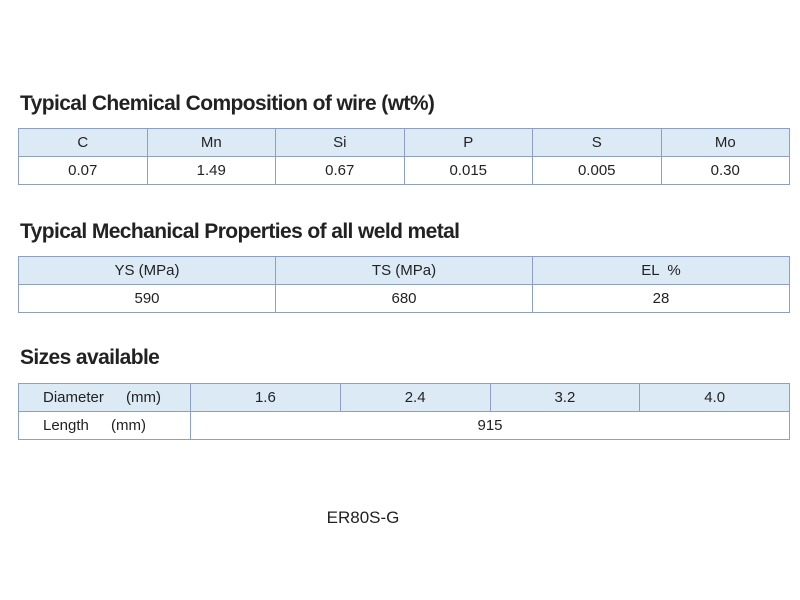  I want to click on section-title: Sizes available, so click(90, 357).